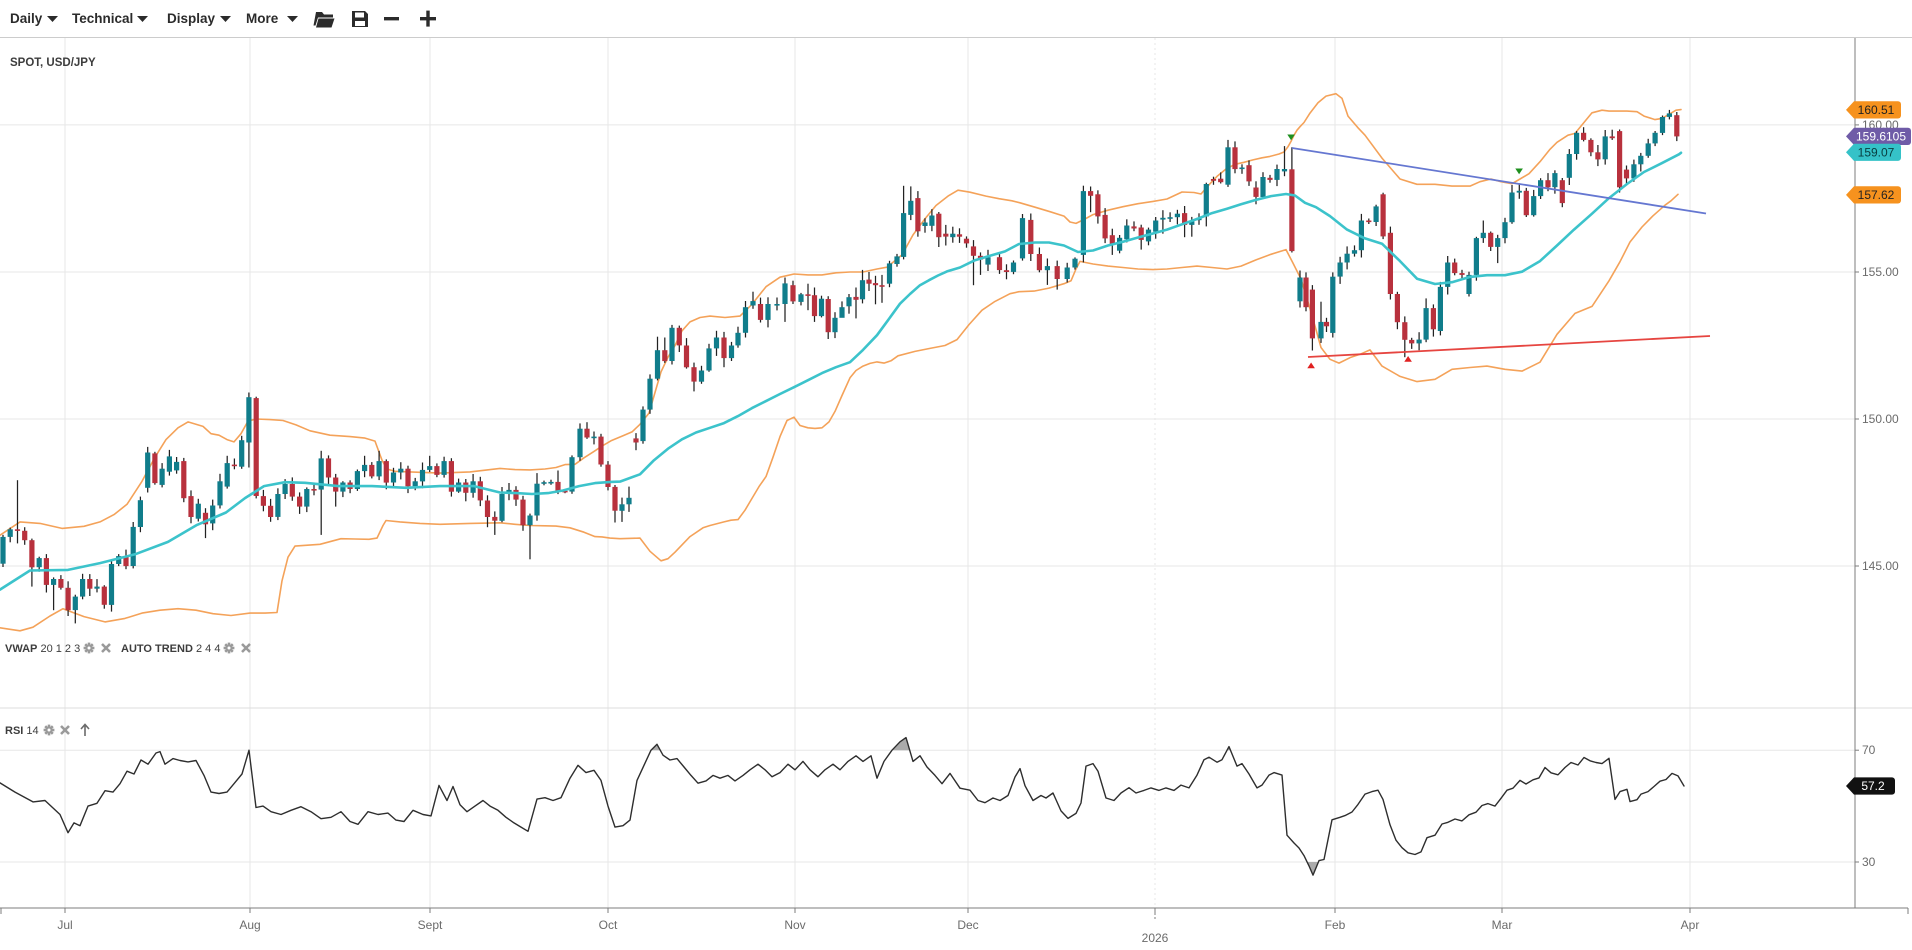 The image size is (1912, 950). I want to click on svg-text: More, so click(262, 18).